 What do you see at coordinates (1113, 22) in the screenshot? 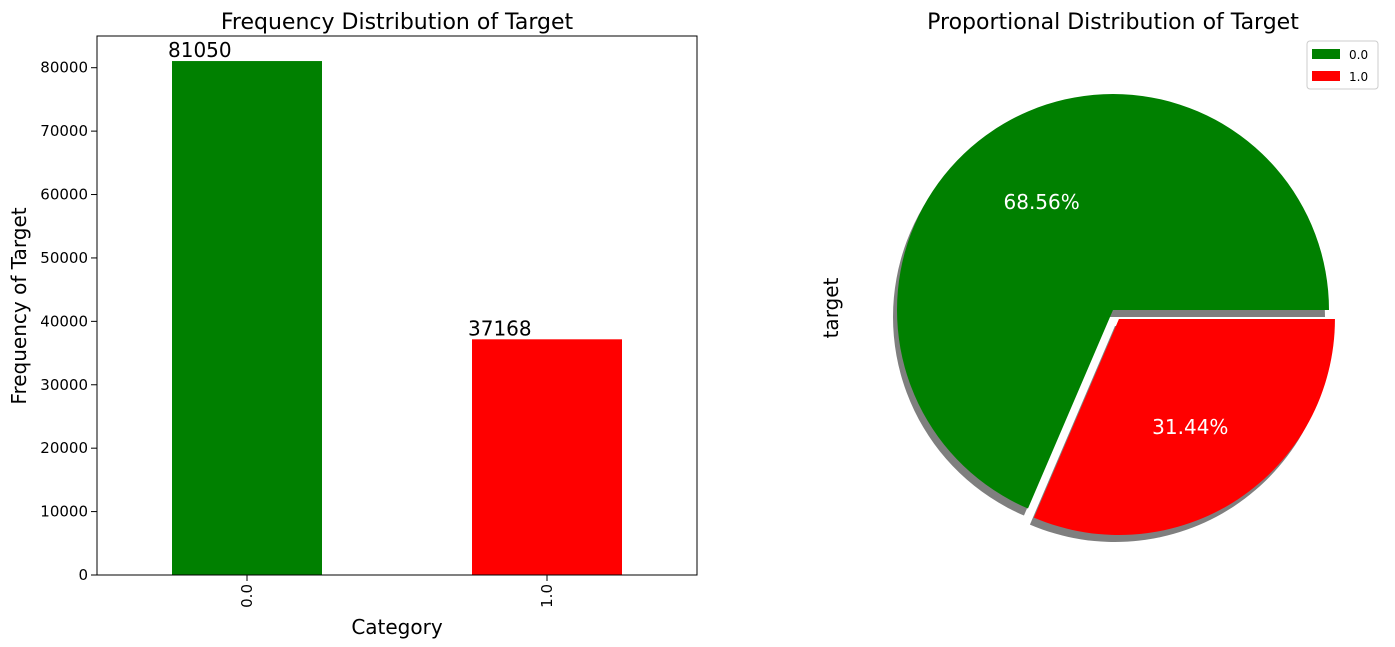
I see `pie-chart-title: Proportional Distribution of Target` at bounding box center [1113, 22].